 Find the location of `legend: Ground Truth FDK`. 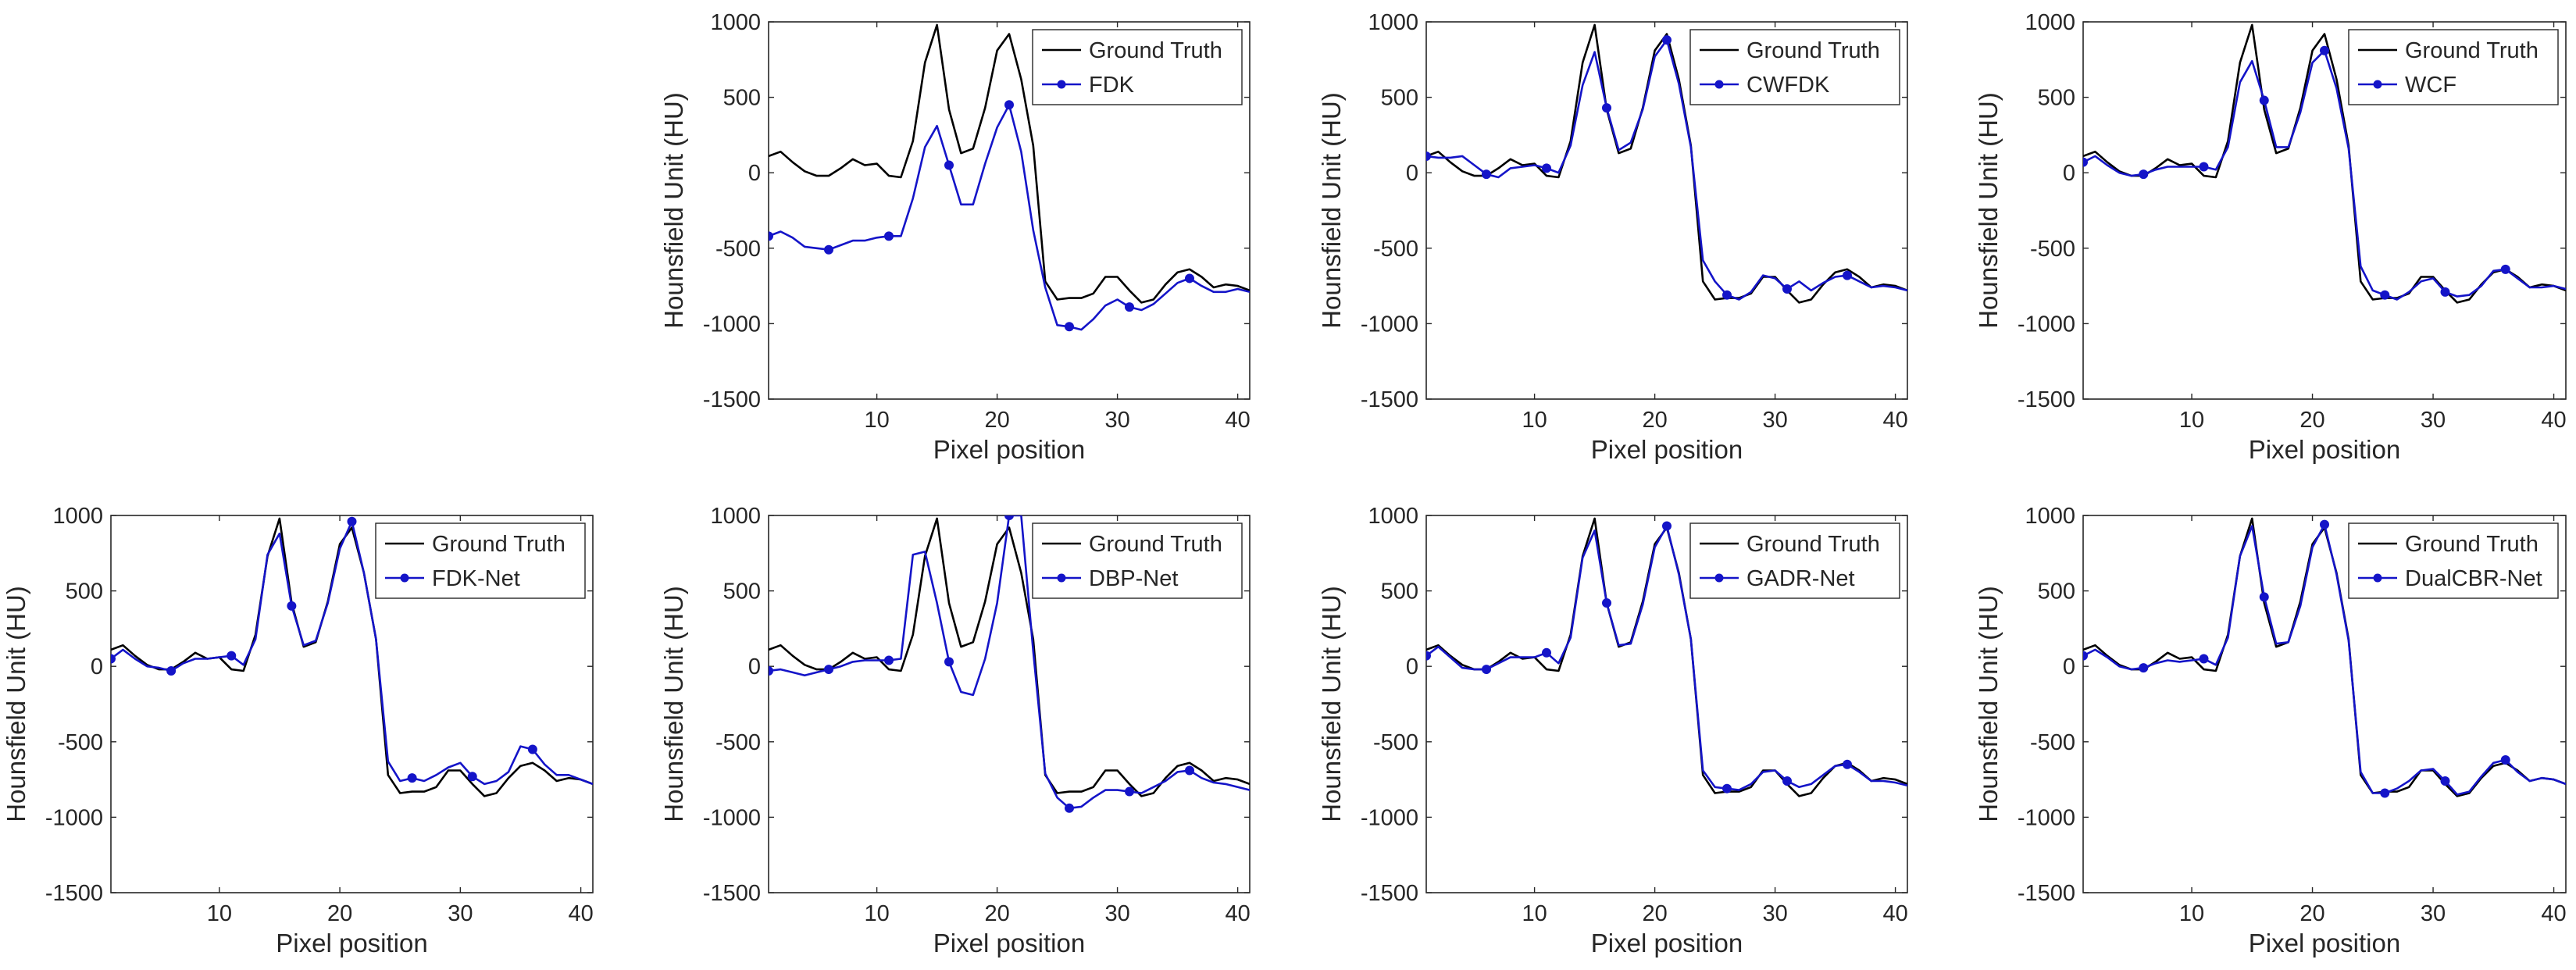

legend: Ground Truth FDK is located at coordinates (1137, 67).